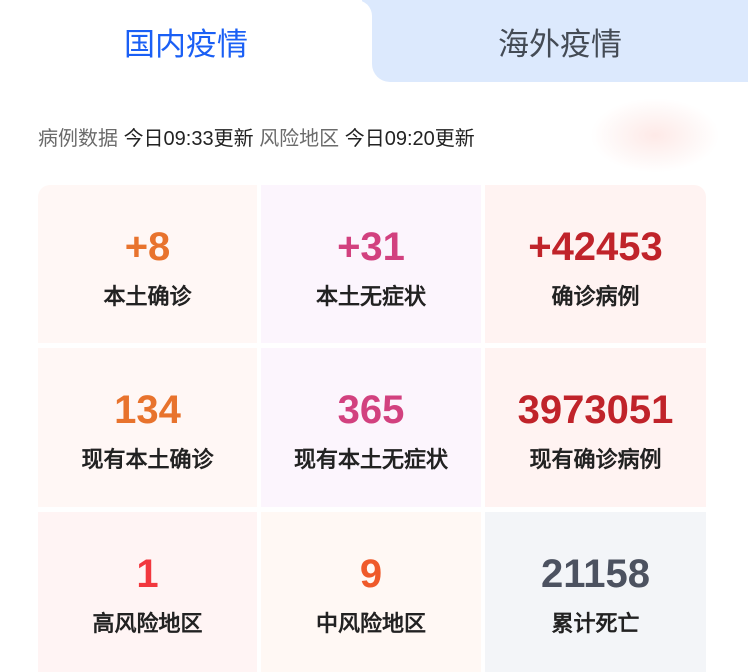  I want to click on stat-value: 9, so click(371, 574).